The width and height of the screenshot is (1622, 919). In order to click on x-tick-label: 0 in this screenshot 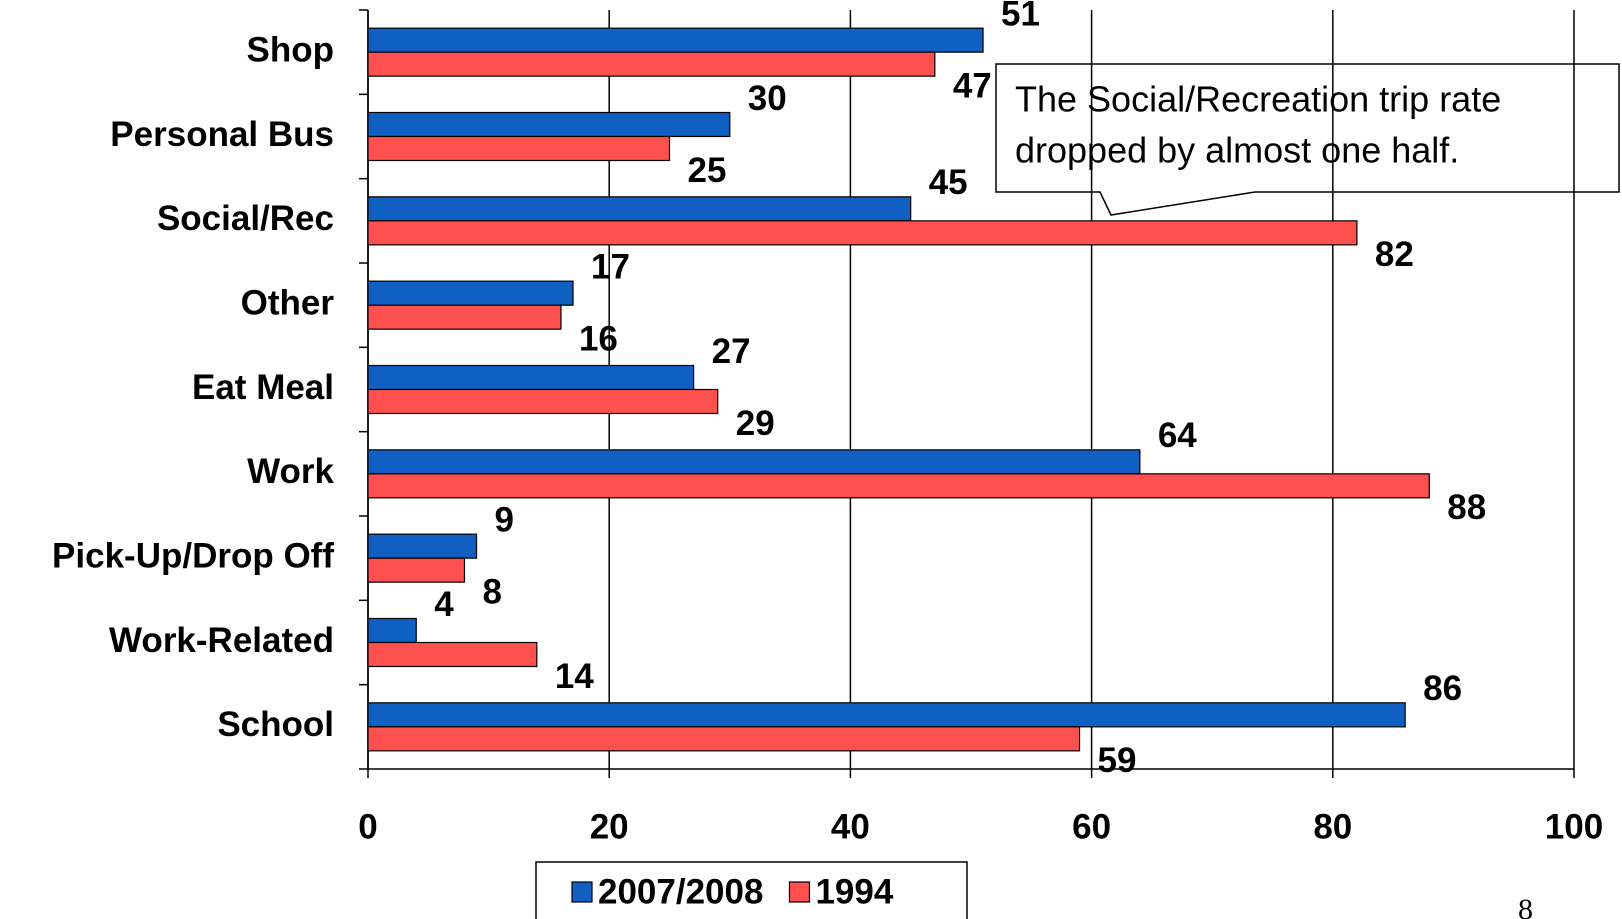, I will do `click(367, 826)`.